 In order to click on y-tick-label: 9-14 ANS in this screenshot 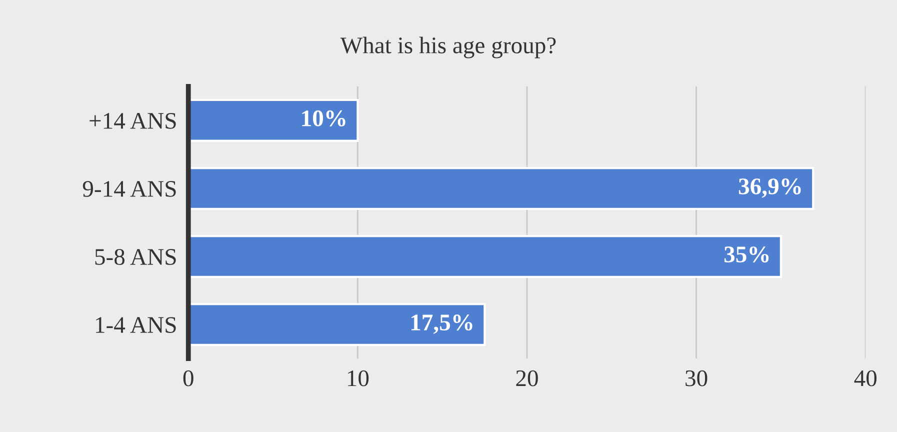, I will do `click(129, 189)`.